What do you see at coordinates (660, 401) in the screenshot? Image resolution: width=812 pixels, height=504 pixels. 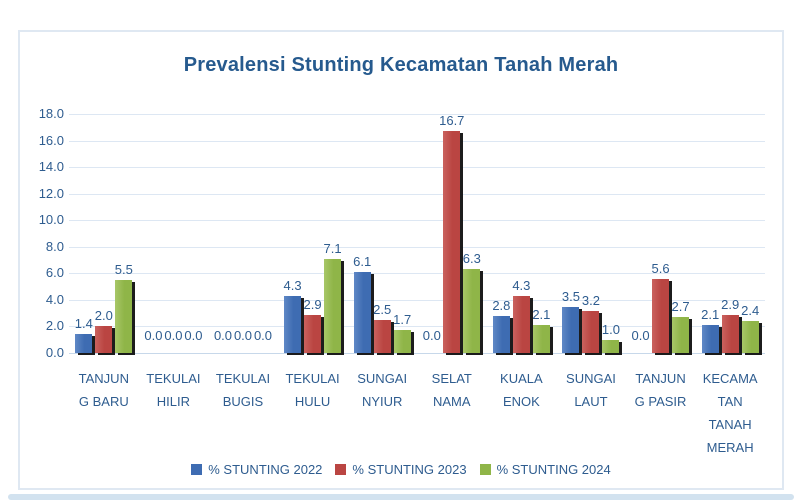 I see `category-label-line: G PASIR` at bounding box center [660, 401].